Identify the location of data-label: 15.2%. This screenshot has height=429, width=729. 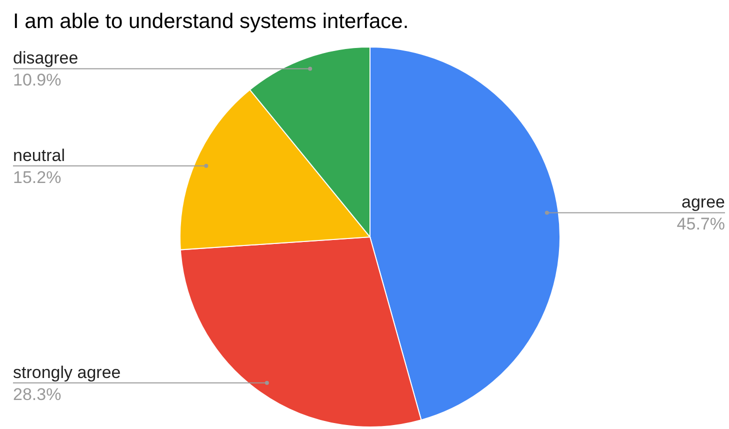
(37, 177).